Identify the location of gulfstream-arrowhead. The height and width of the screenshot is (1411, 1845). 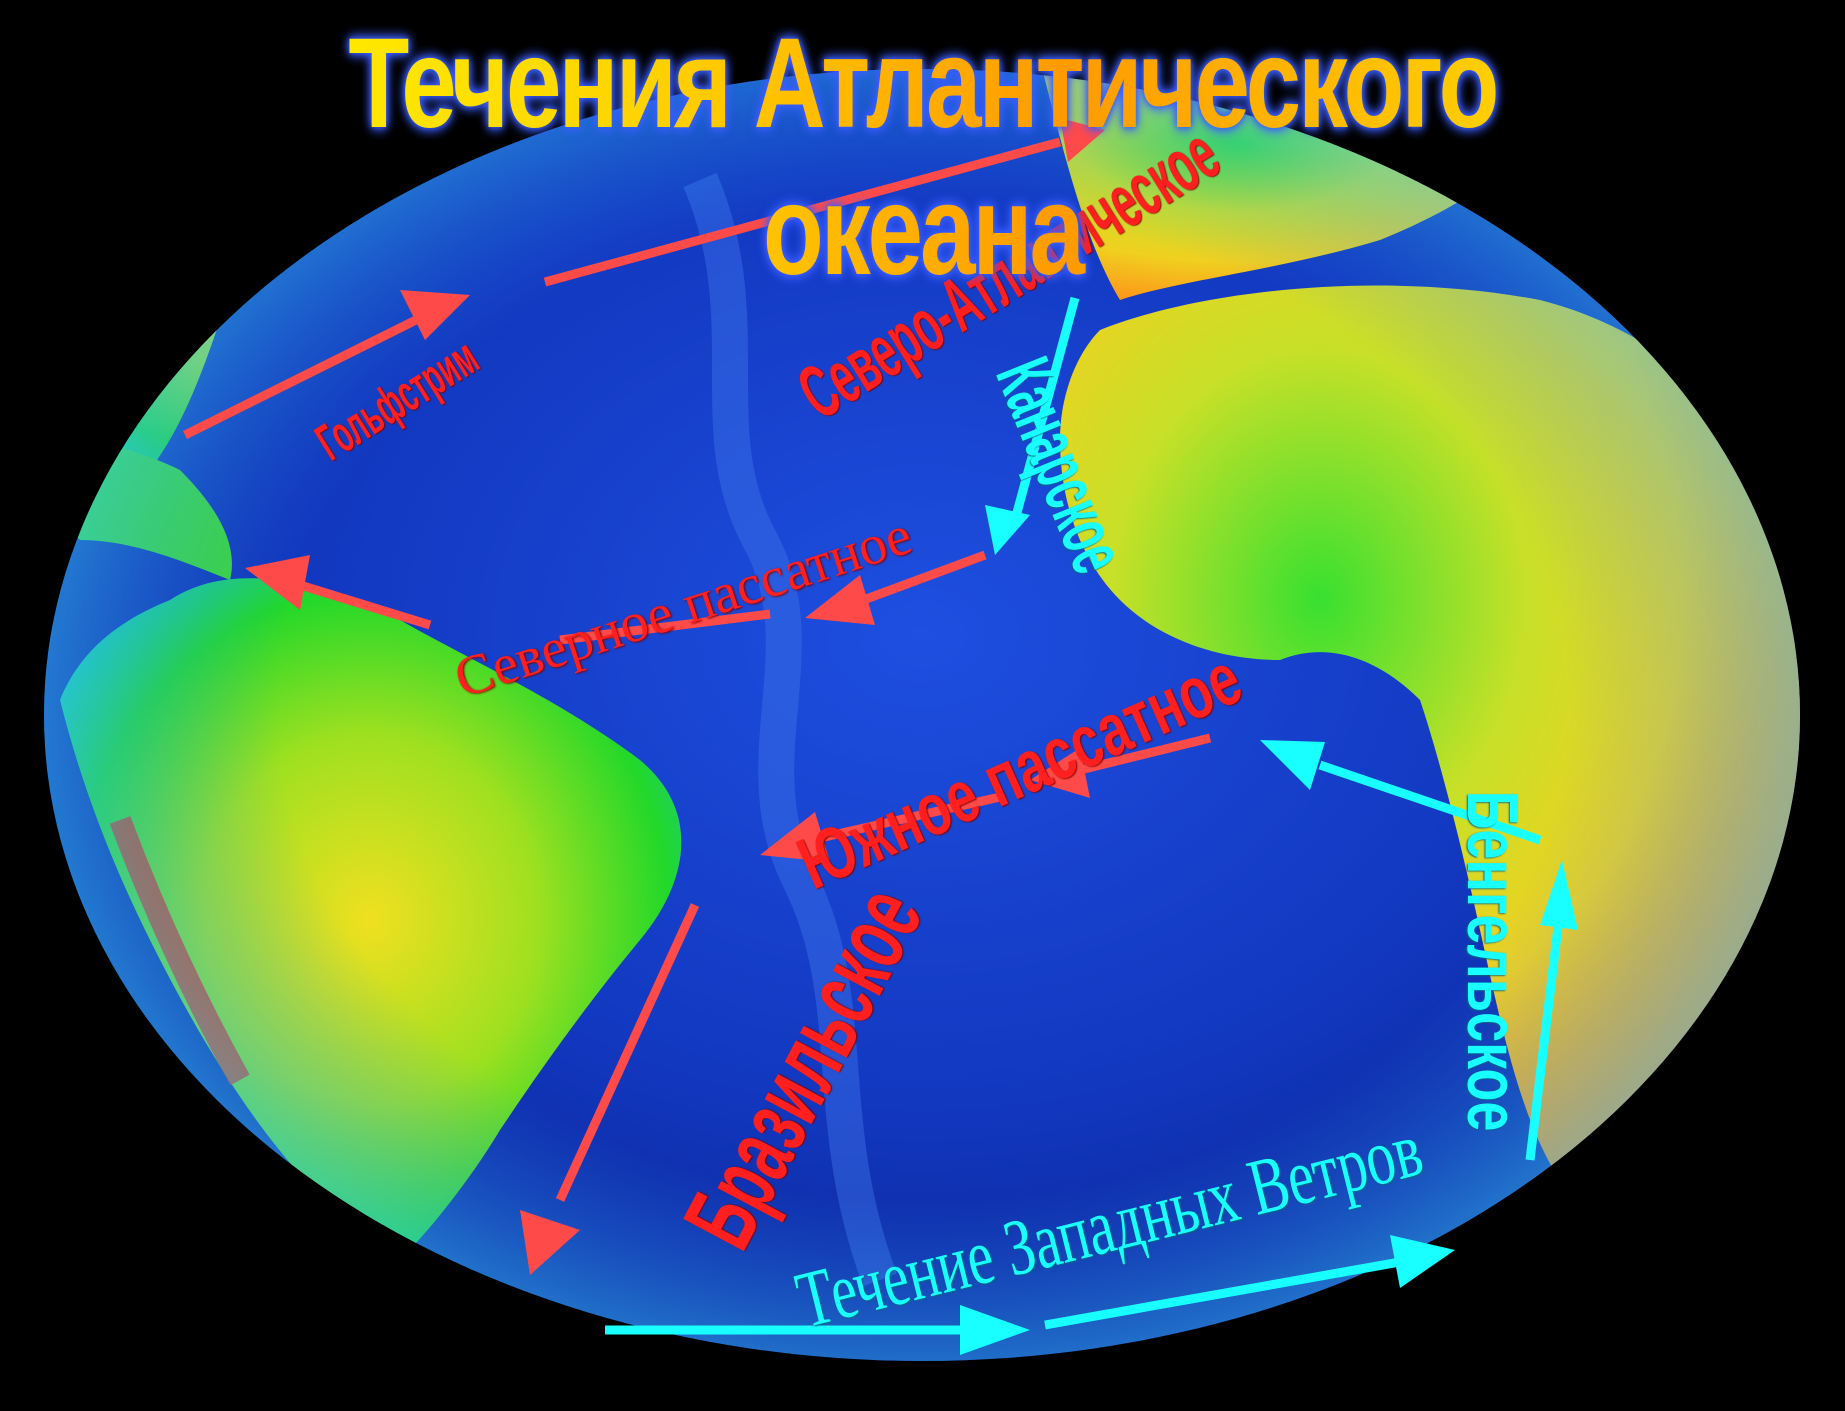
(435, 315).